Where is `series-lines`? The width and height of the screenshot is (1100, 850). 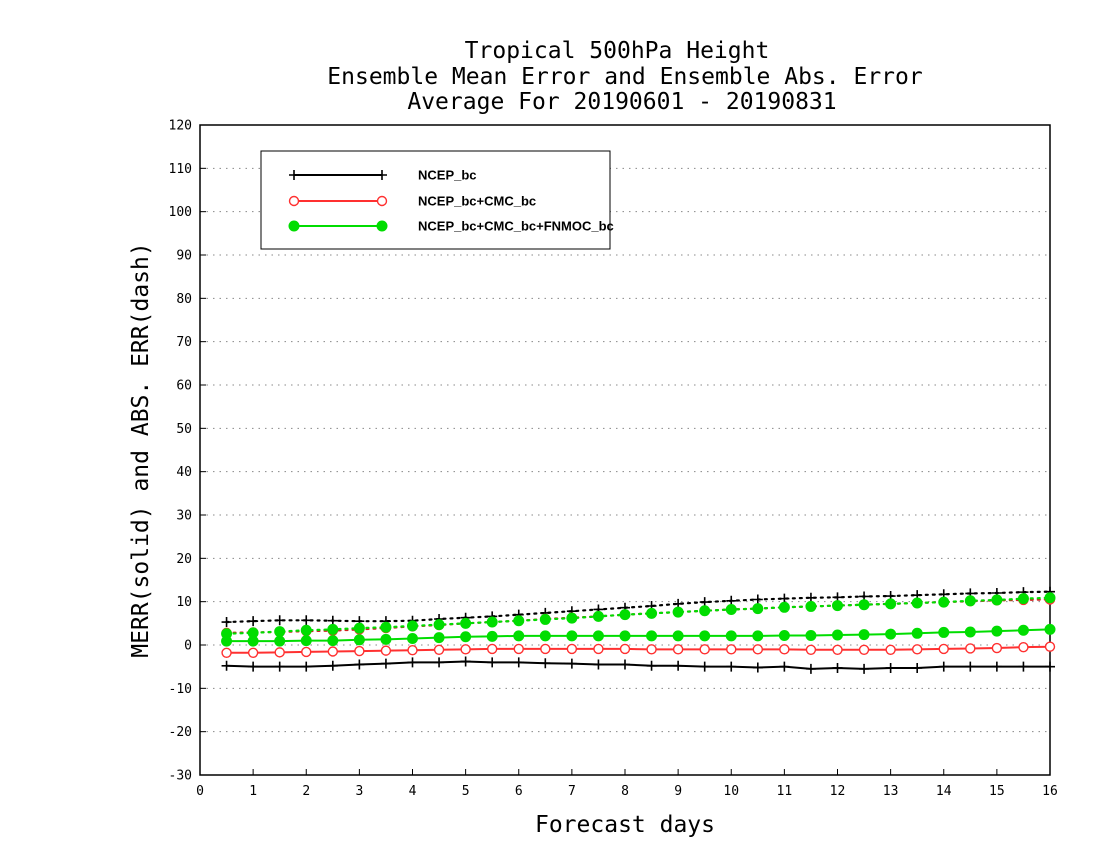 series-lines is located at coordinates (638, 630).